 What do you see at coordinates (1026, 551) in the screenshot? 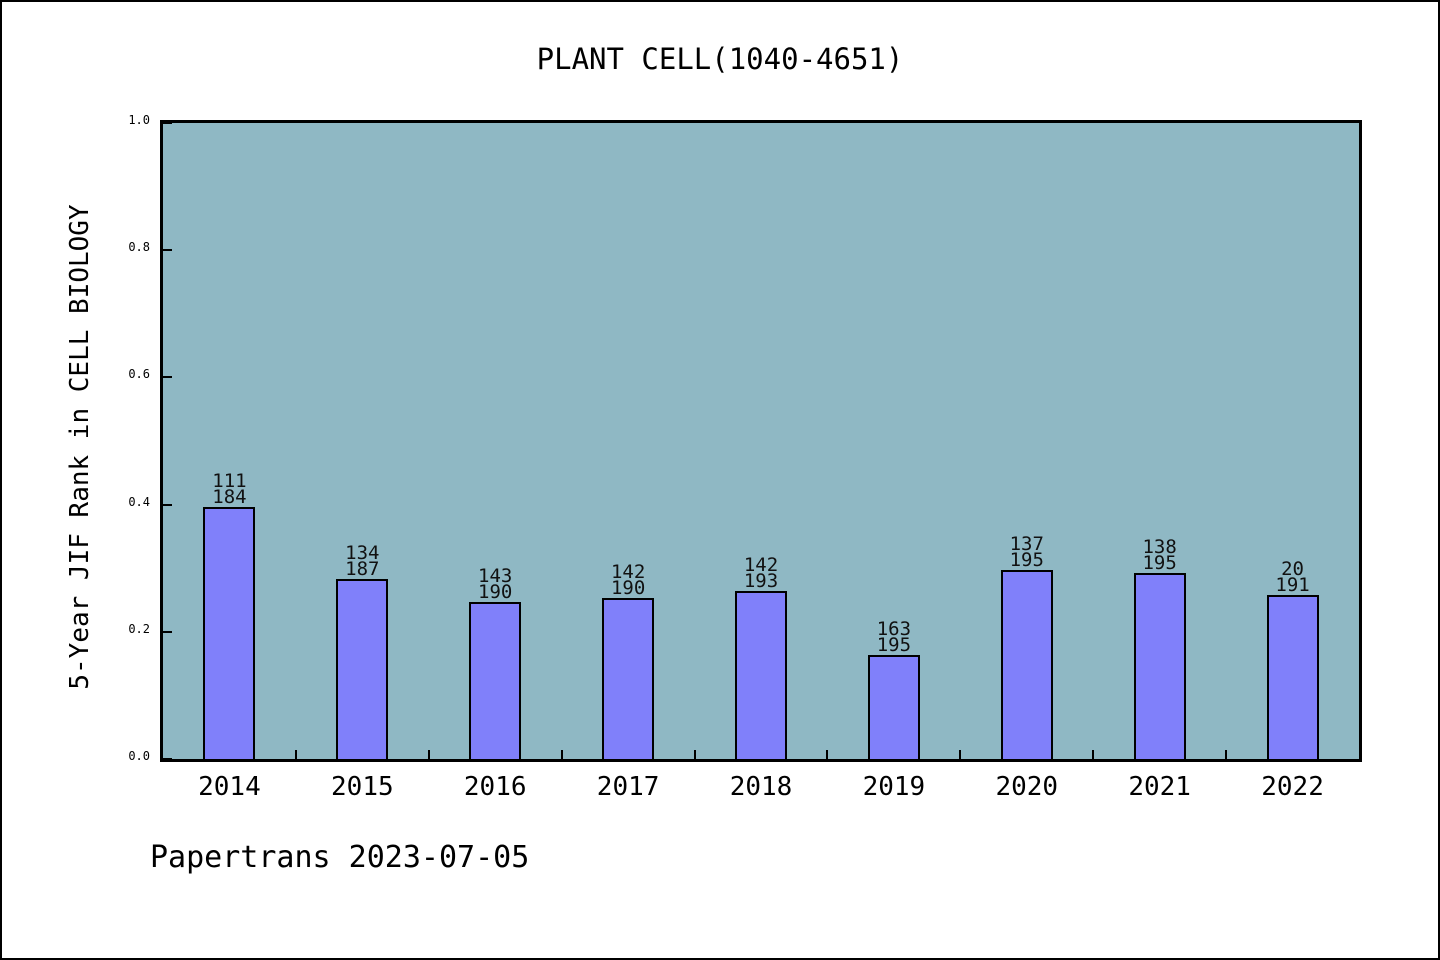
I see `bar-value-label-2020: 137 195` at bounding box center [1026, 551].